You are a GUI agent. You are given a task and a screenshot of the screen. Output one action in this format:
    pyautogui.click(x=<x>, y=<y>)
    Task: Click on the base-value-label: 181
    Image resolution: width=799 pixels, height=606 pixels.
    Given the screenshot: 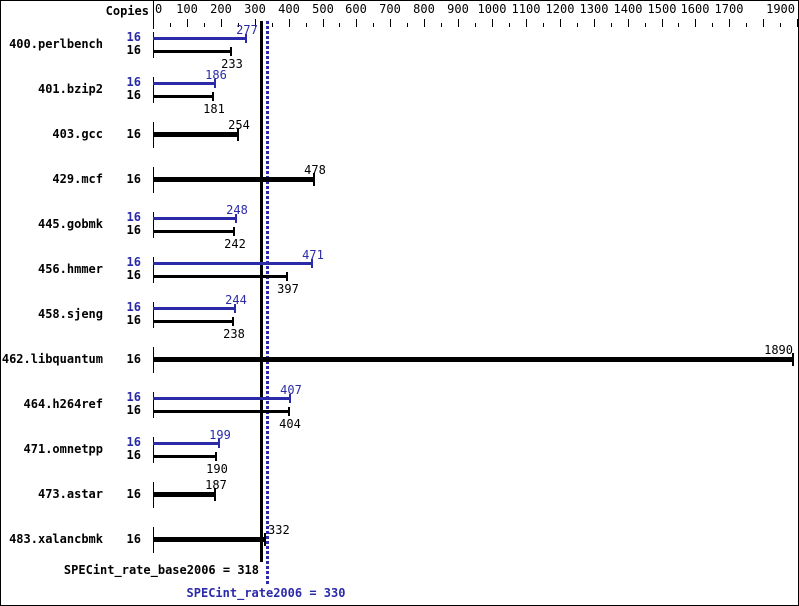 What is the action you would take?
    pyautogui.click(x=214, y=109)
    